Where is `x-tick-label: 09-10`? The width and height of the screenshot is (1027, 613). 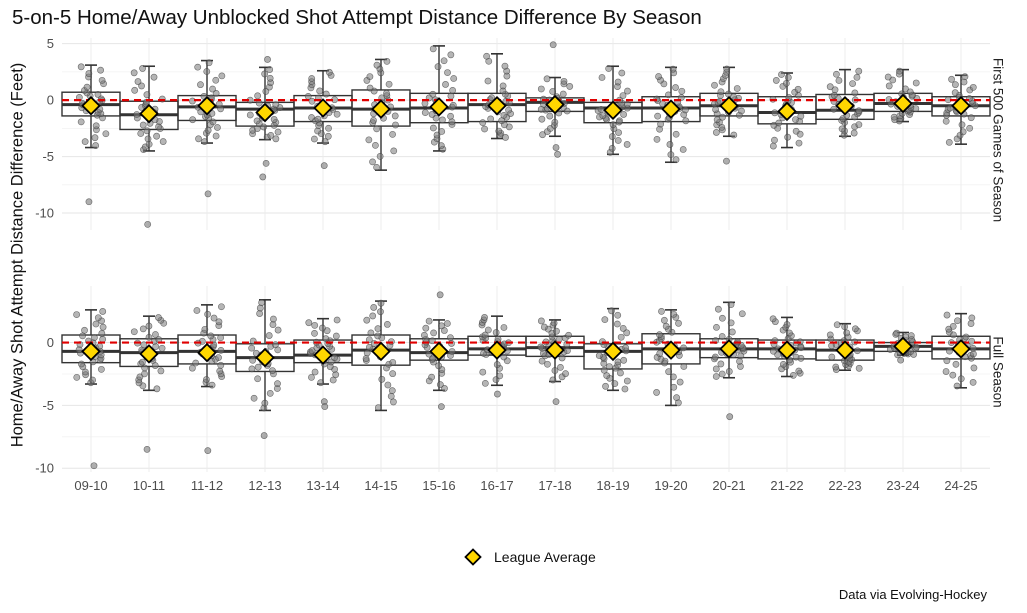
x-tick-label: 09-10 is located at coordinates (90, 485).